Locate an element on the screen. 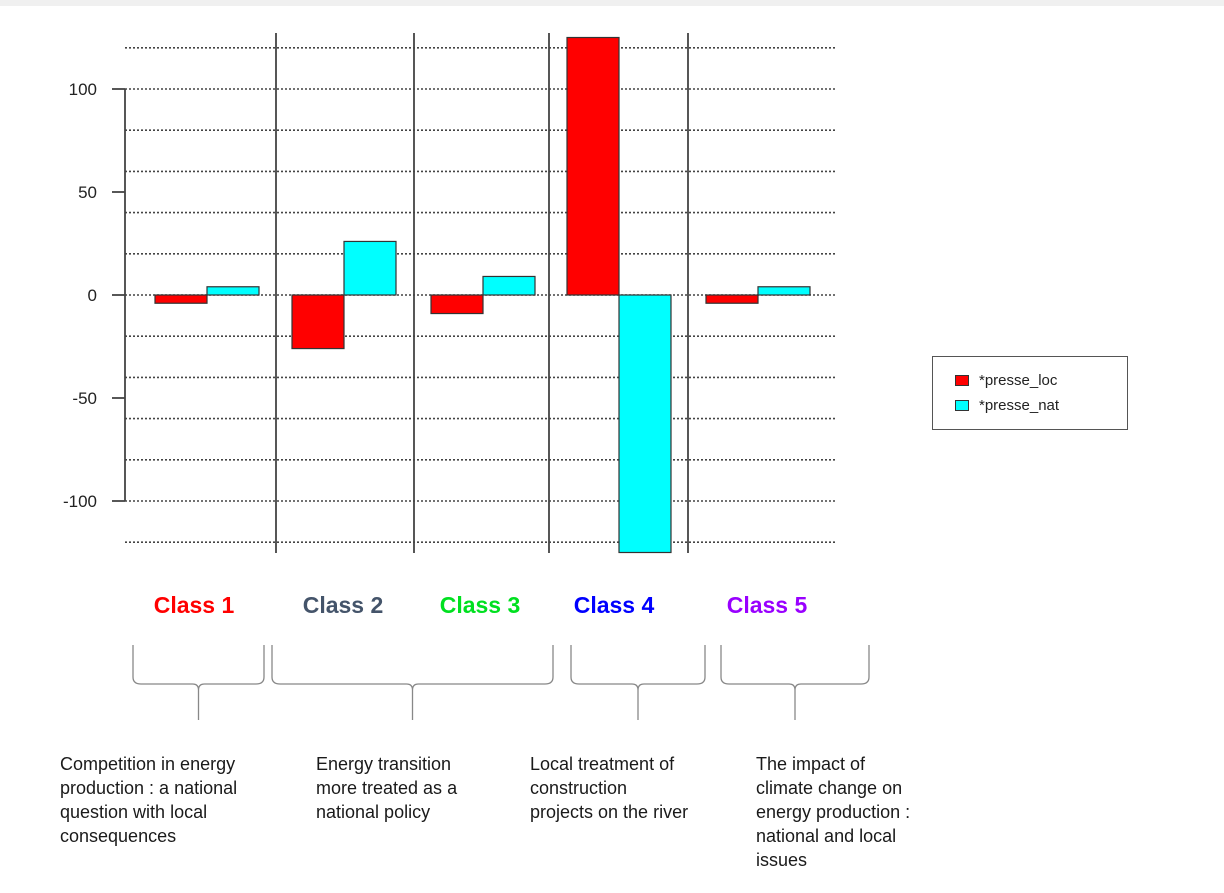 The image size is (1224, 893). legend-item-presse-nat: *presse_nat is located at coordinates (1007, 405).